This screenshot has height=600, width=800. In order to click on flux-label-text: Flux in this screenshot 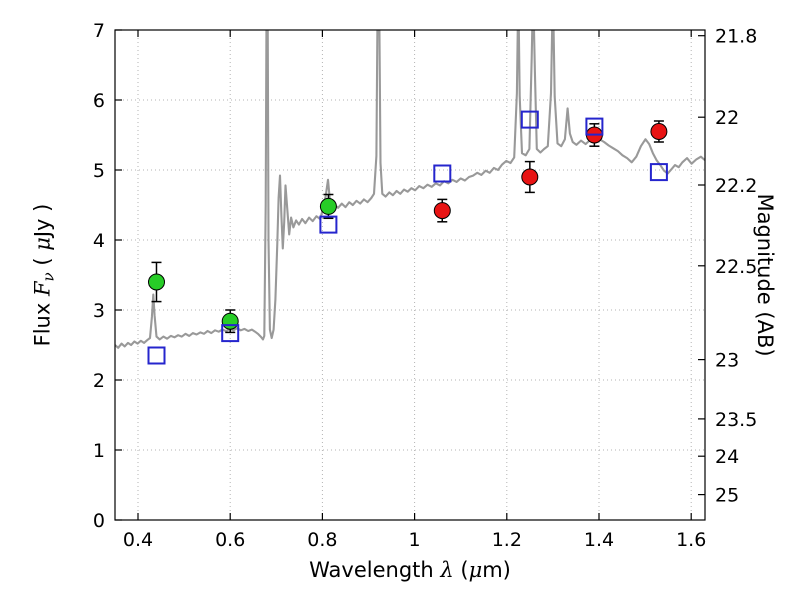, I will do `click(42, 321)`.